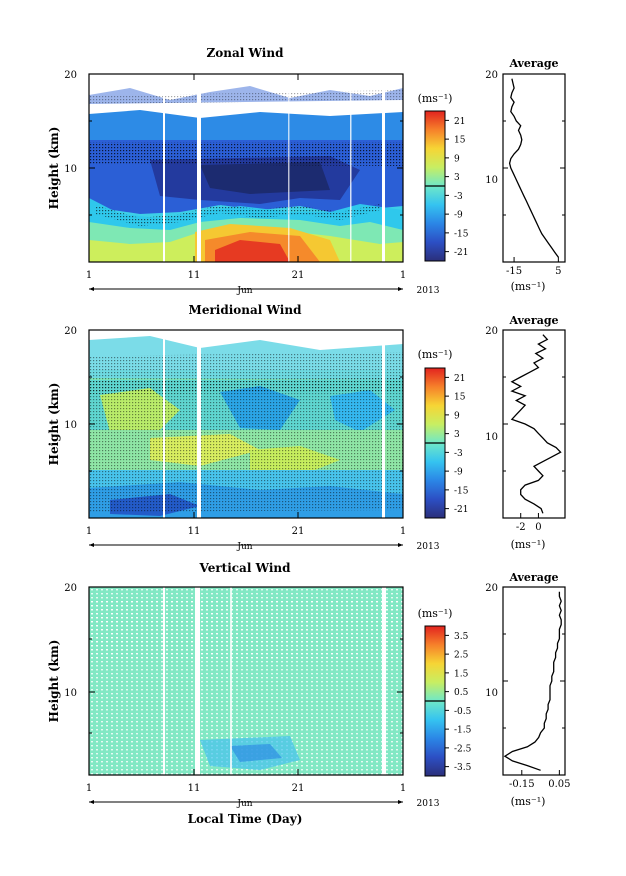  What do you see at coordinates (457, 435) in the screenshot?
I see `meridional-colorbar-label: 3` at bounding box center [457, 435].